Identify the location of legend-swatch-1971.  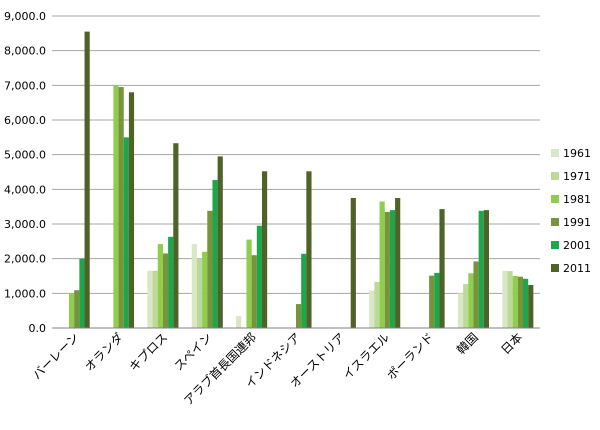
(555, 176).